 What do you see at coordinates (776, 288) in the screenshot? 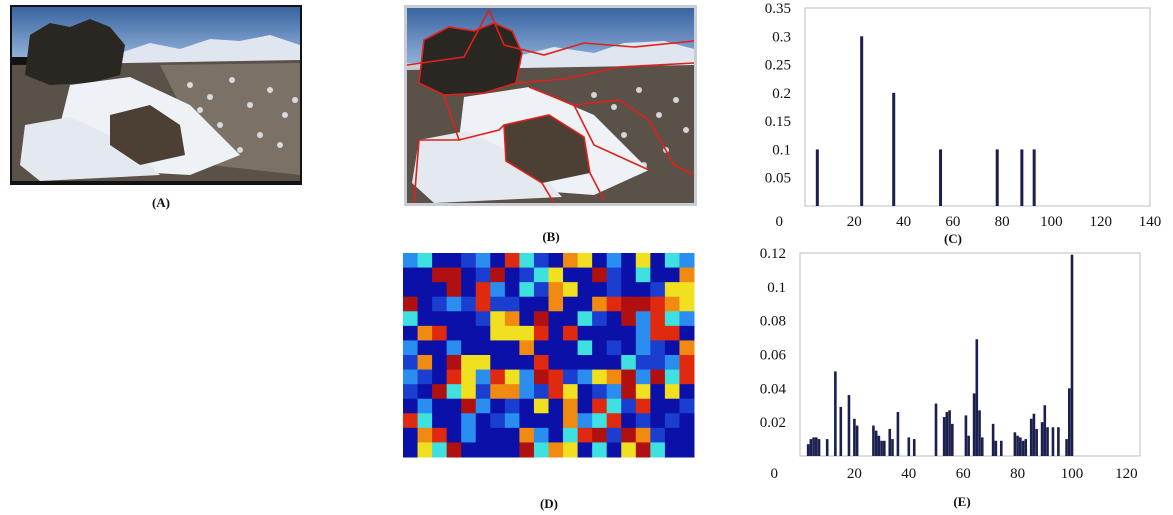
I see `ytick-E-4: 0.1` at bounding box center [776, 288].